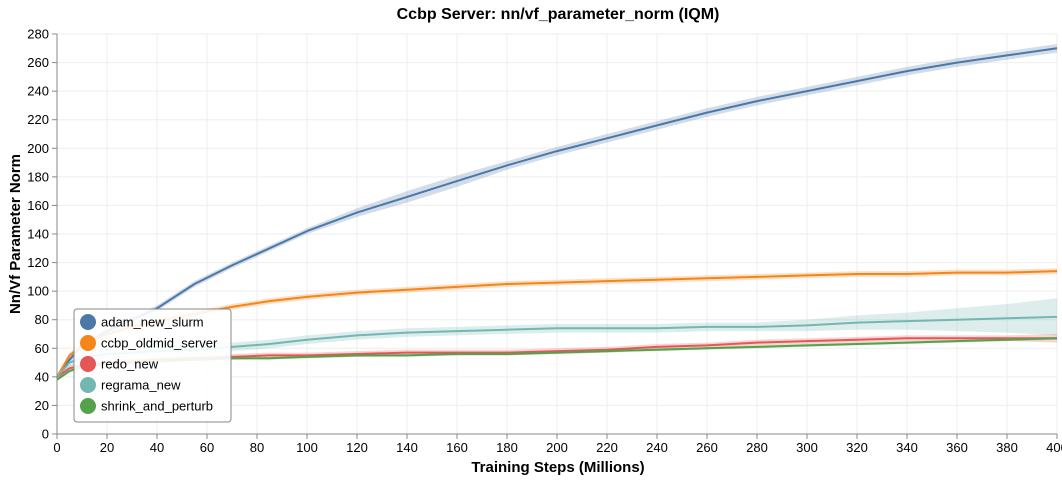 Image resolution: width=1062 pixels, height=480 pixels. Describe the element at coordinates (707, 447) in the screenshot. I see `x-tick-label: 260` at that location.